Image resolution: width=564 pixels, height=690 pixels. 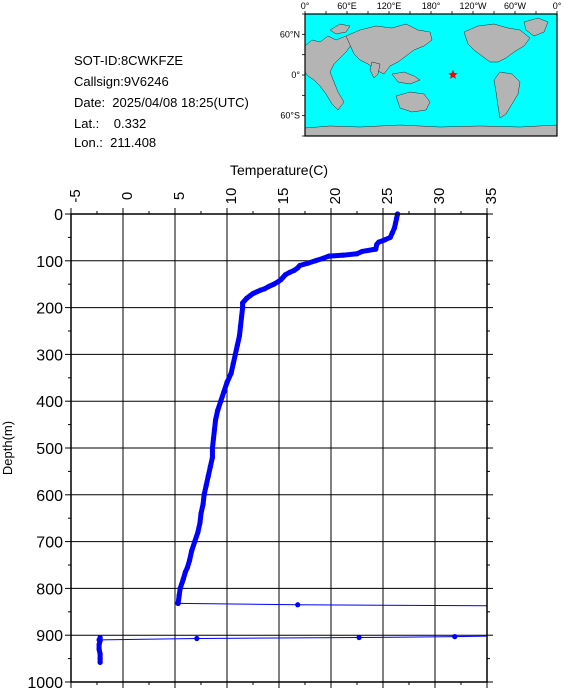 I want to click on map-lon-label: 120°W, so click(x=473, y=6).